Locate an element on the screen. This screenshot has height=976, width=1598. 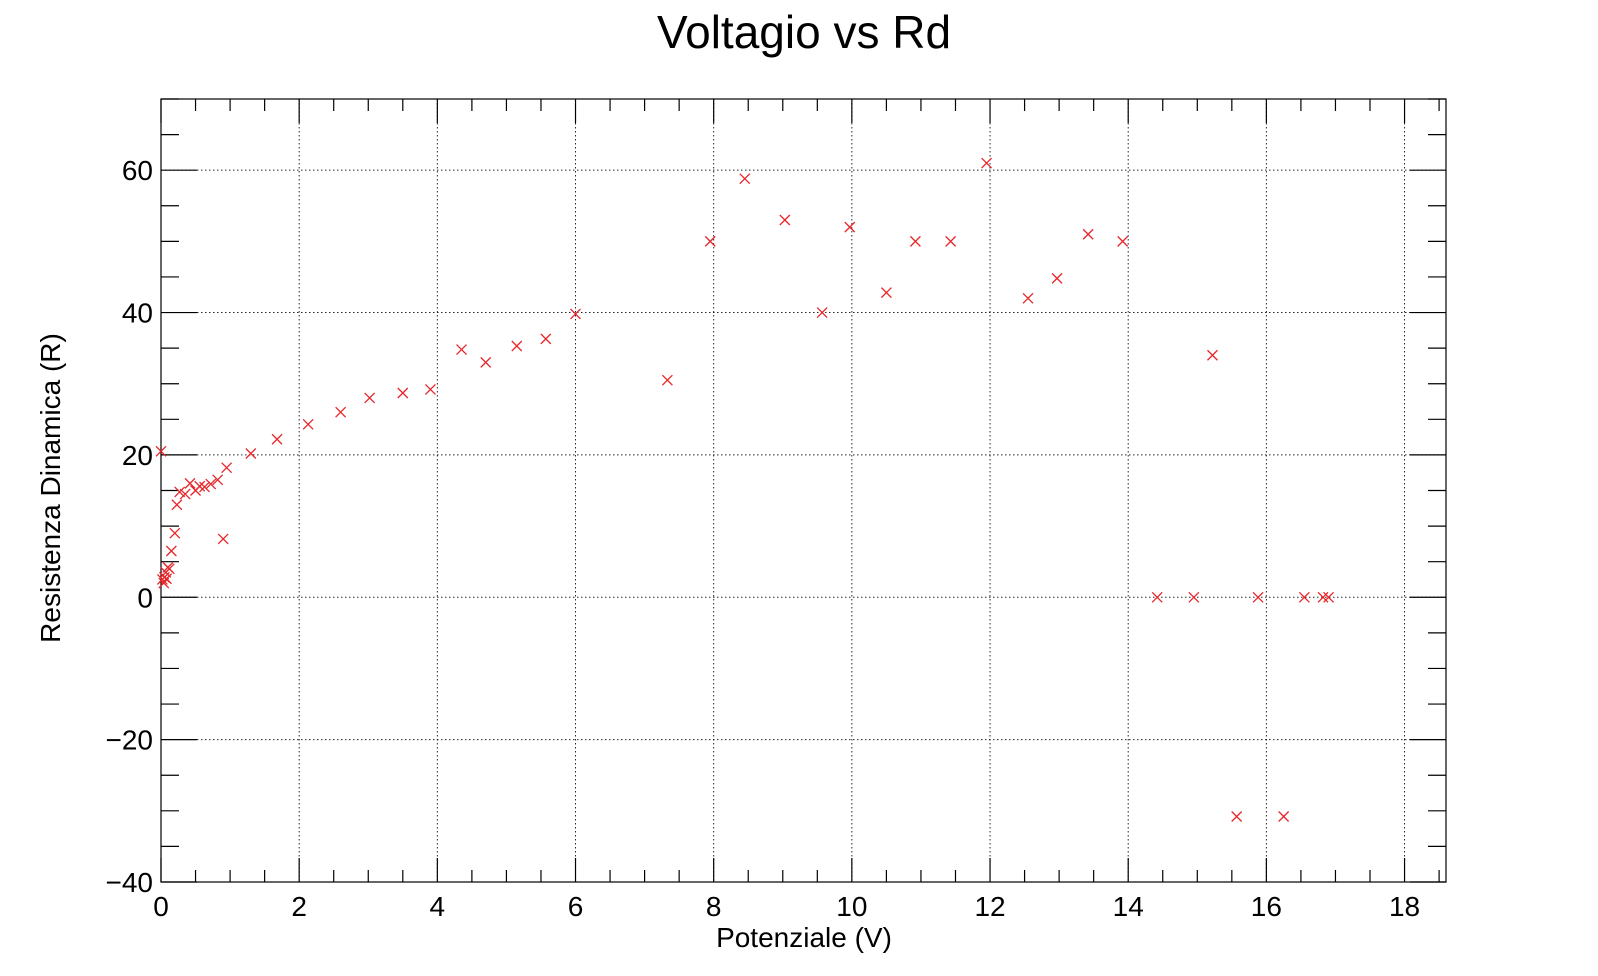
x-tick-label: 16 is located at coordinates (1266, 906).